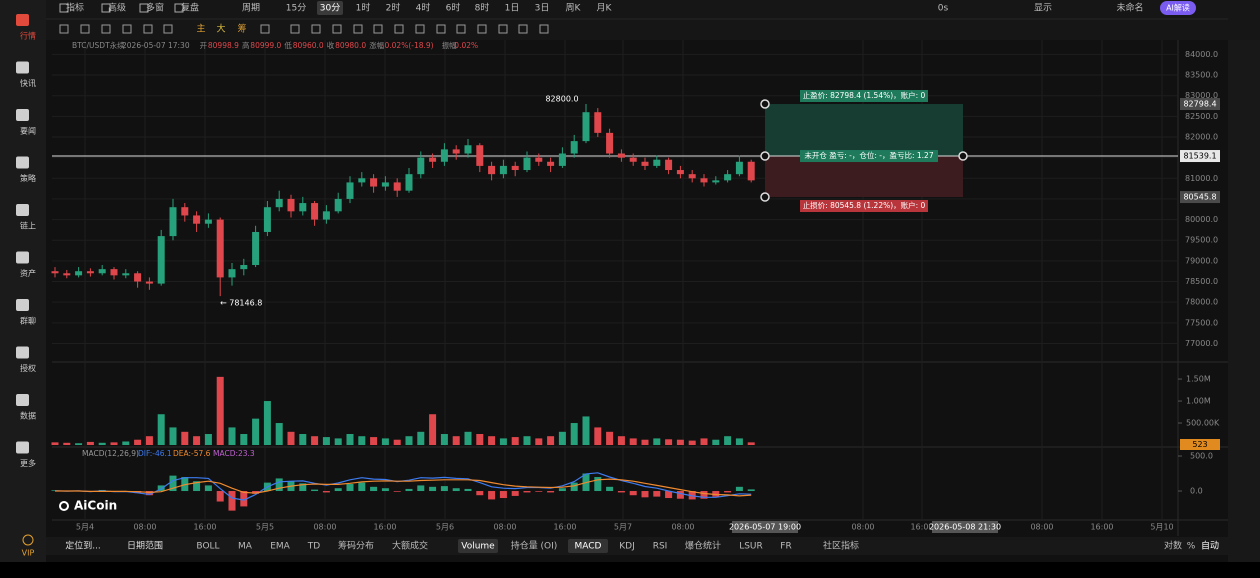 This screenshot has width=1260, height=578. I want to click on indicator-item: MACD, so click(588, 547).